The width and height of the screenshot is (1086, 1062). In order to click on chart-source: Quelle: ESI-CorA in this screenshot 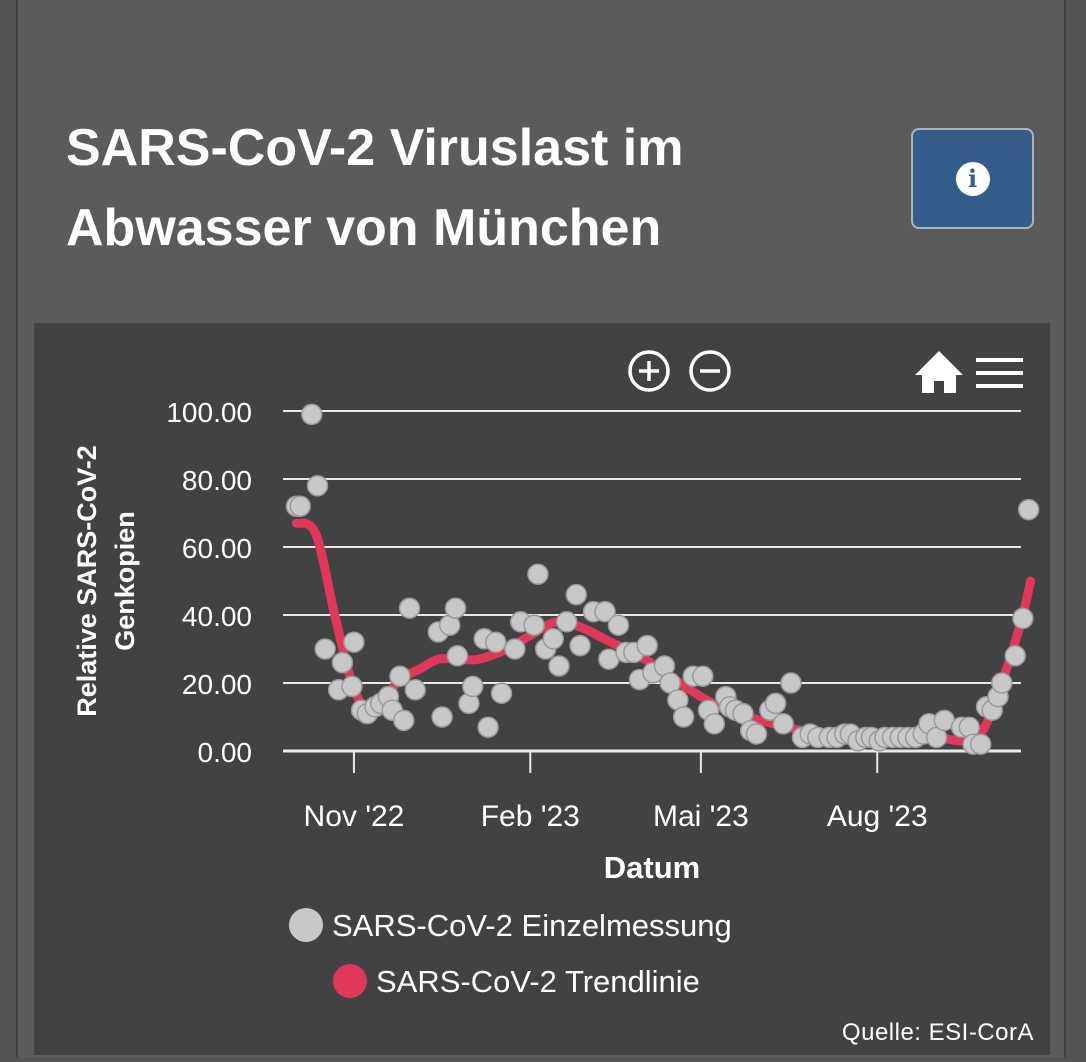, I will do `click(937, 1032)`.